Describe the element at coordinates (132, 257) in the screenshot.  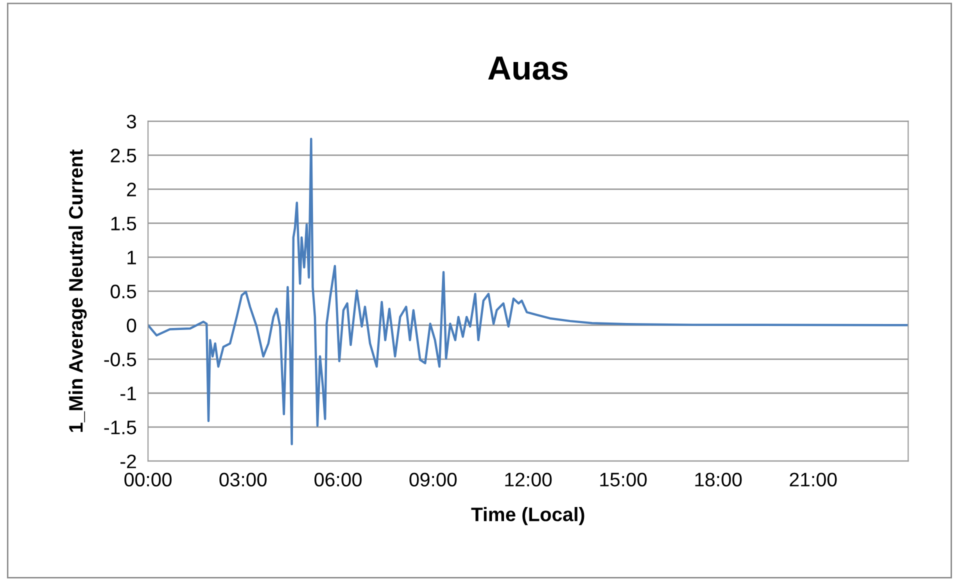
I see `y-tick-label: 1` at that location.